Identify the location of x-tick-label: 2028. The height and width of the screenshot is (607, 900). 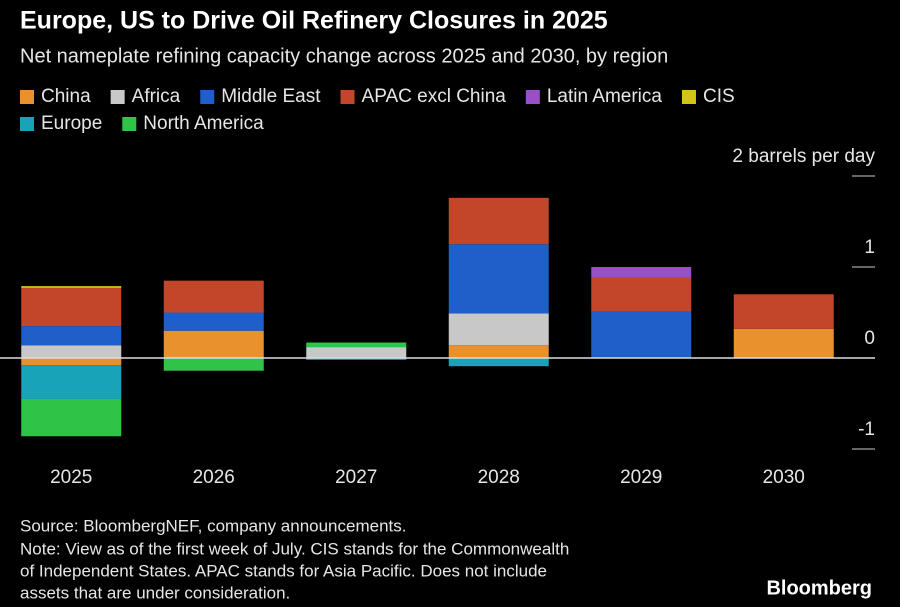
(499, 477).